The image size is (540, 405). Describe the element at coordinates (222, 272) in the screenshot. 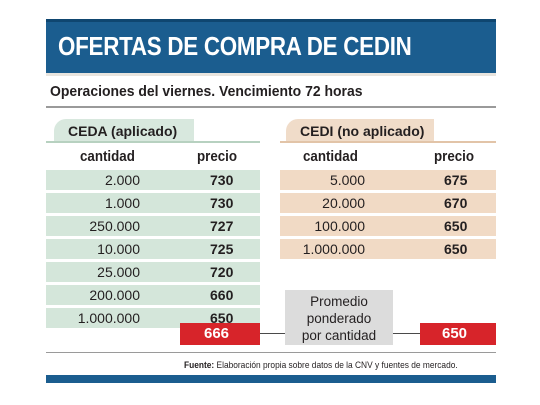

I see `price-cell: 720` at that location.